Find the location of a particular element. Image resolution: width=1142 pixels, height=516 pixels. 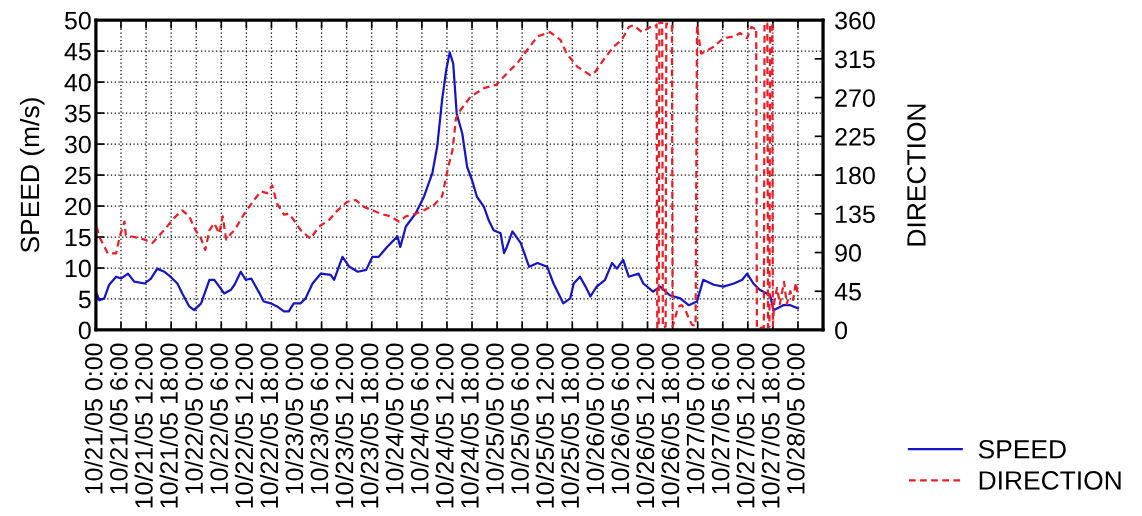

x-tick-label: 10/22/05 0:00 is located at coordinates (193, 418).